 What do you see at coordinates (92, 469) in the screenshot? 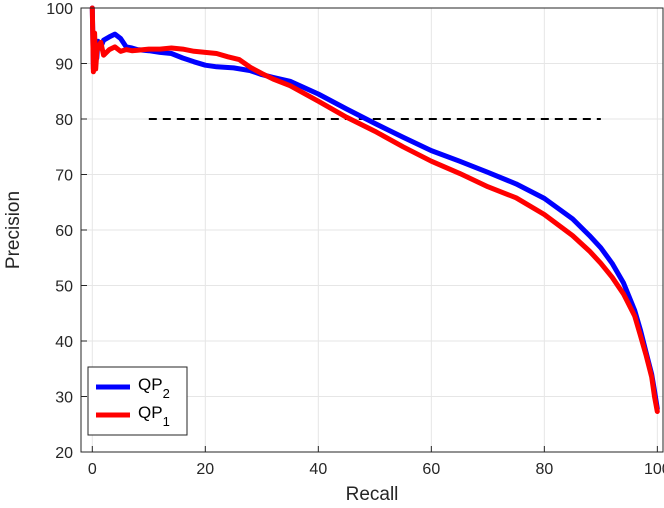
I see `x-tick-label: 0` at bounding box center [92, 469].